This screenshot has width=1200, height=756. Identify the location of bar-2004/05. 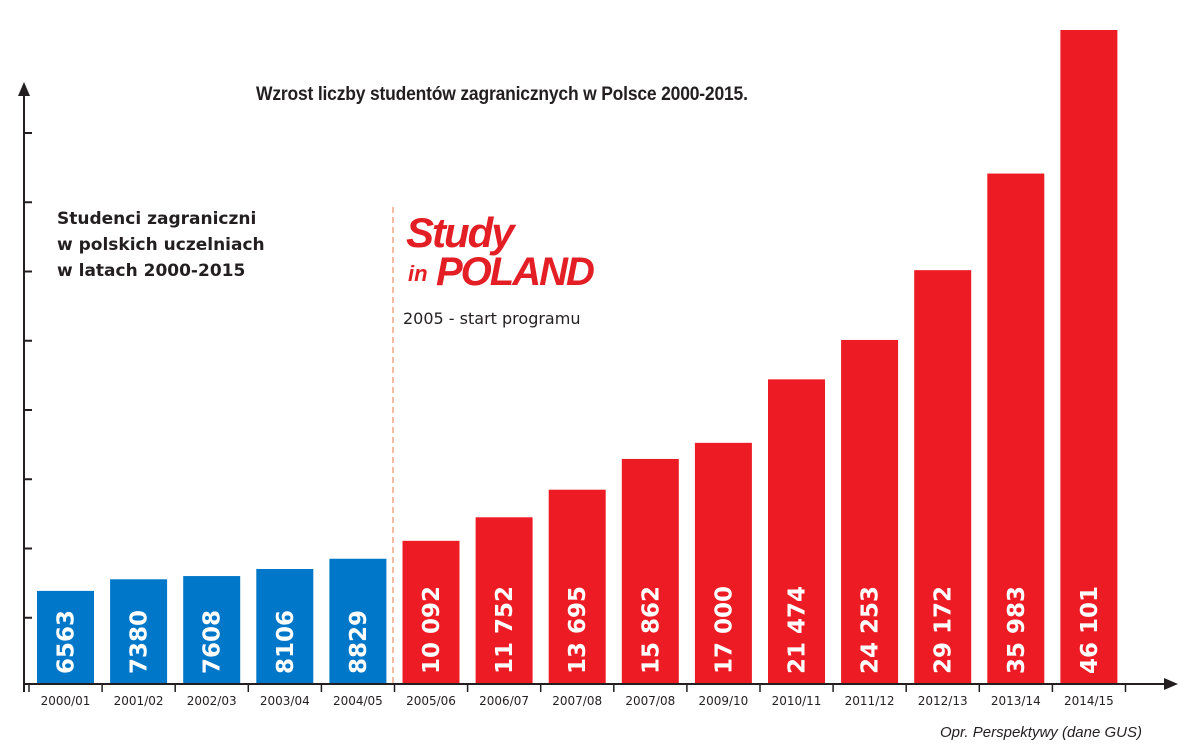
(358, 621).